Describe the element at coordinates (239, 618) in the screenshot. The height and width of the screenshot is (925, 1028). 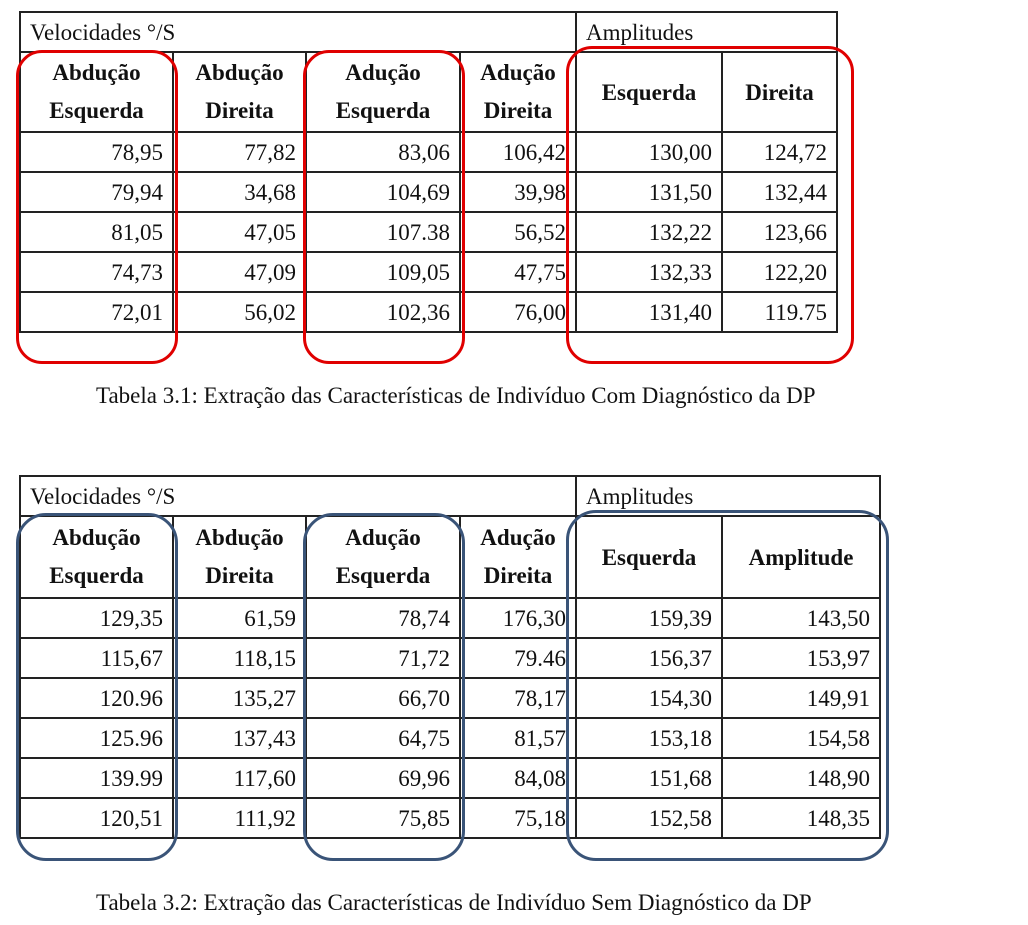
I see `table-cell: 61,59` at that location.